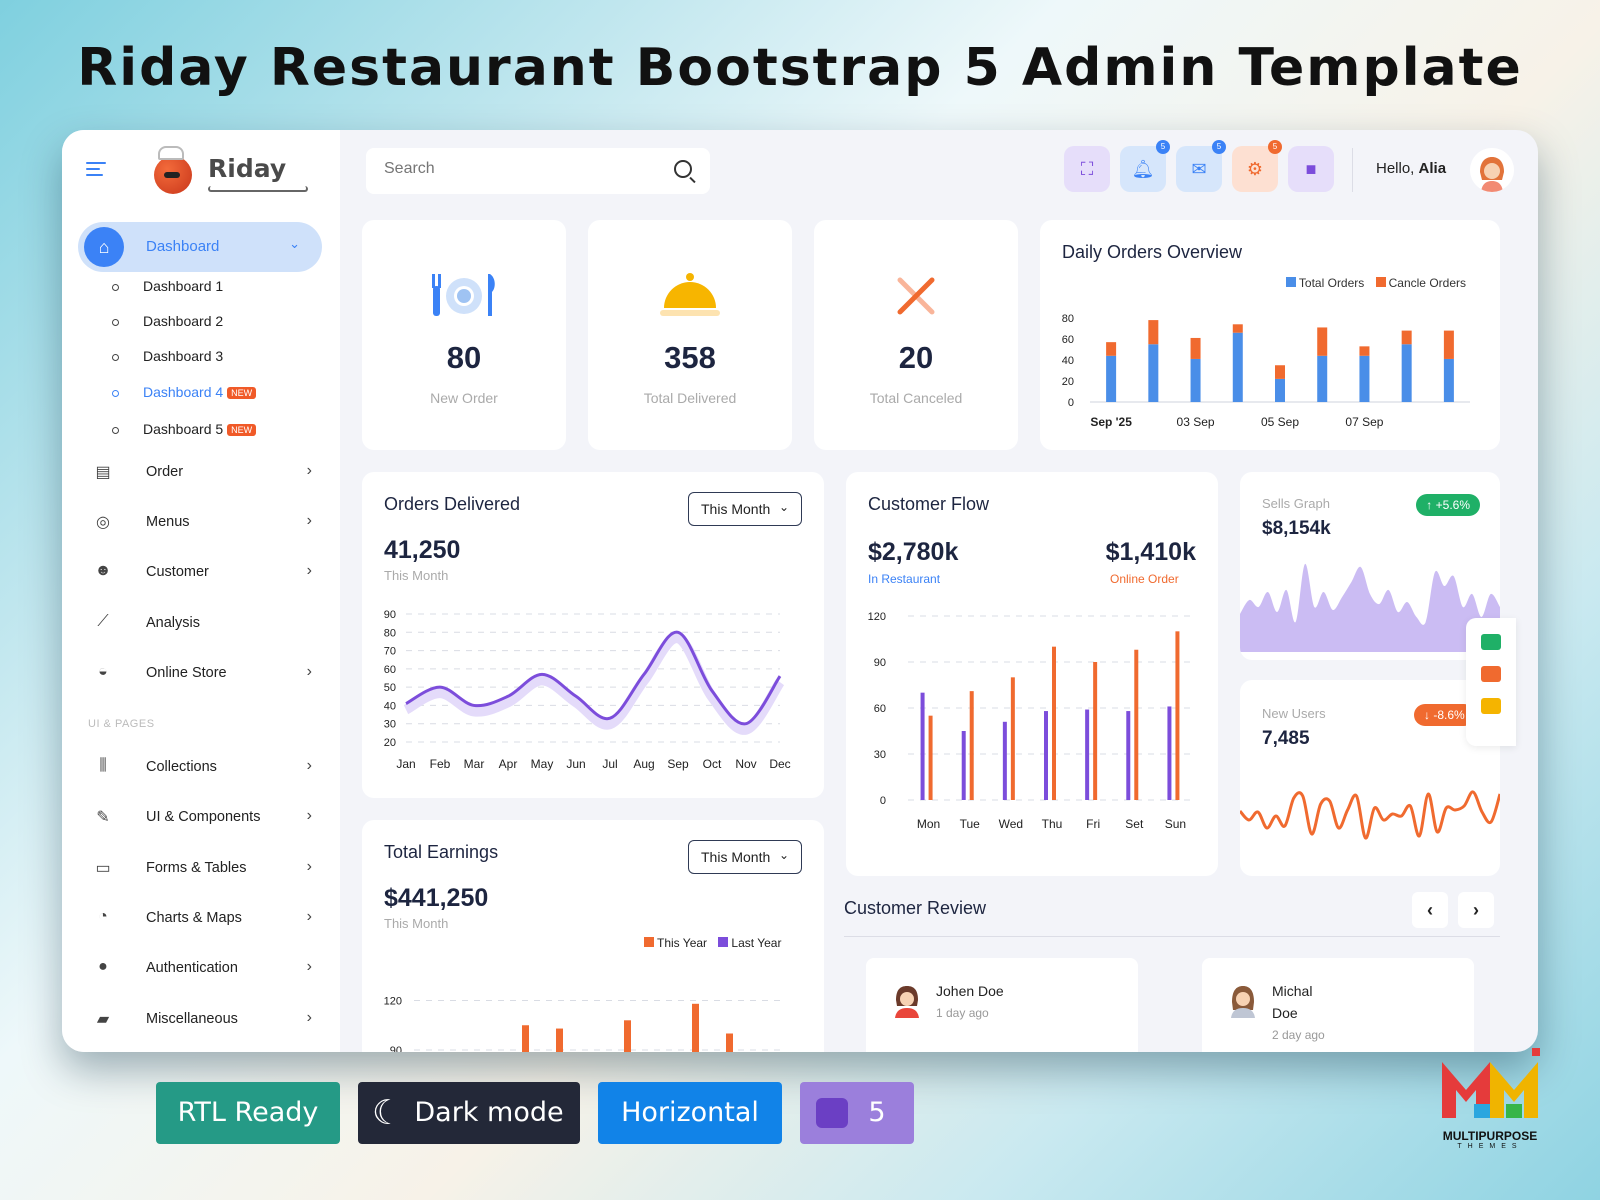 The width and height of the screenshot is (1600, 1200). Describe the element at coordinates (1311, 169) in the screenshot. I see `layout-toggle-button: ■` at that location.